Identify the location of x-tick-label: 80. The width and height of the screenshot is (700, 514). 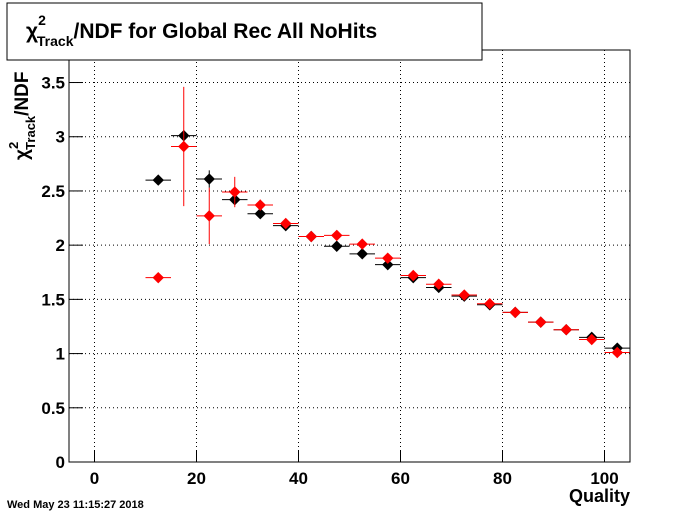
(502, 478).